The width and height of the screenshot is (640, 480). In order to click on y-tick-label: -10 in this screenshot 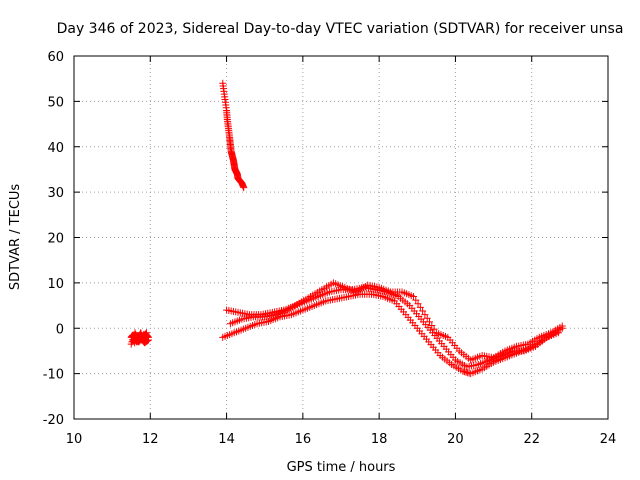, I will do `click(53, 375)`.